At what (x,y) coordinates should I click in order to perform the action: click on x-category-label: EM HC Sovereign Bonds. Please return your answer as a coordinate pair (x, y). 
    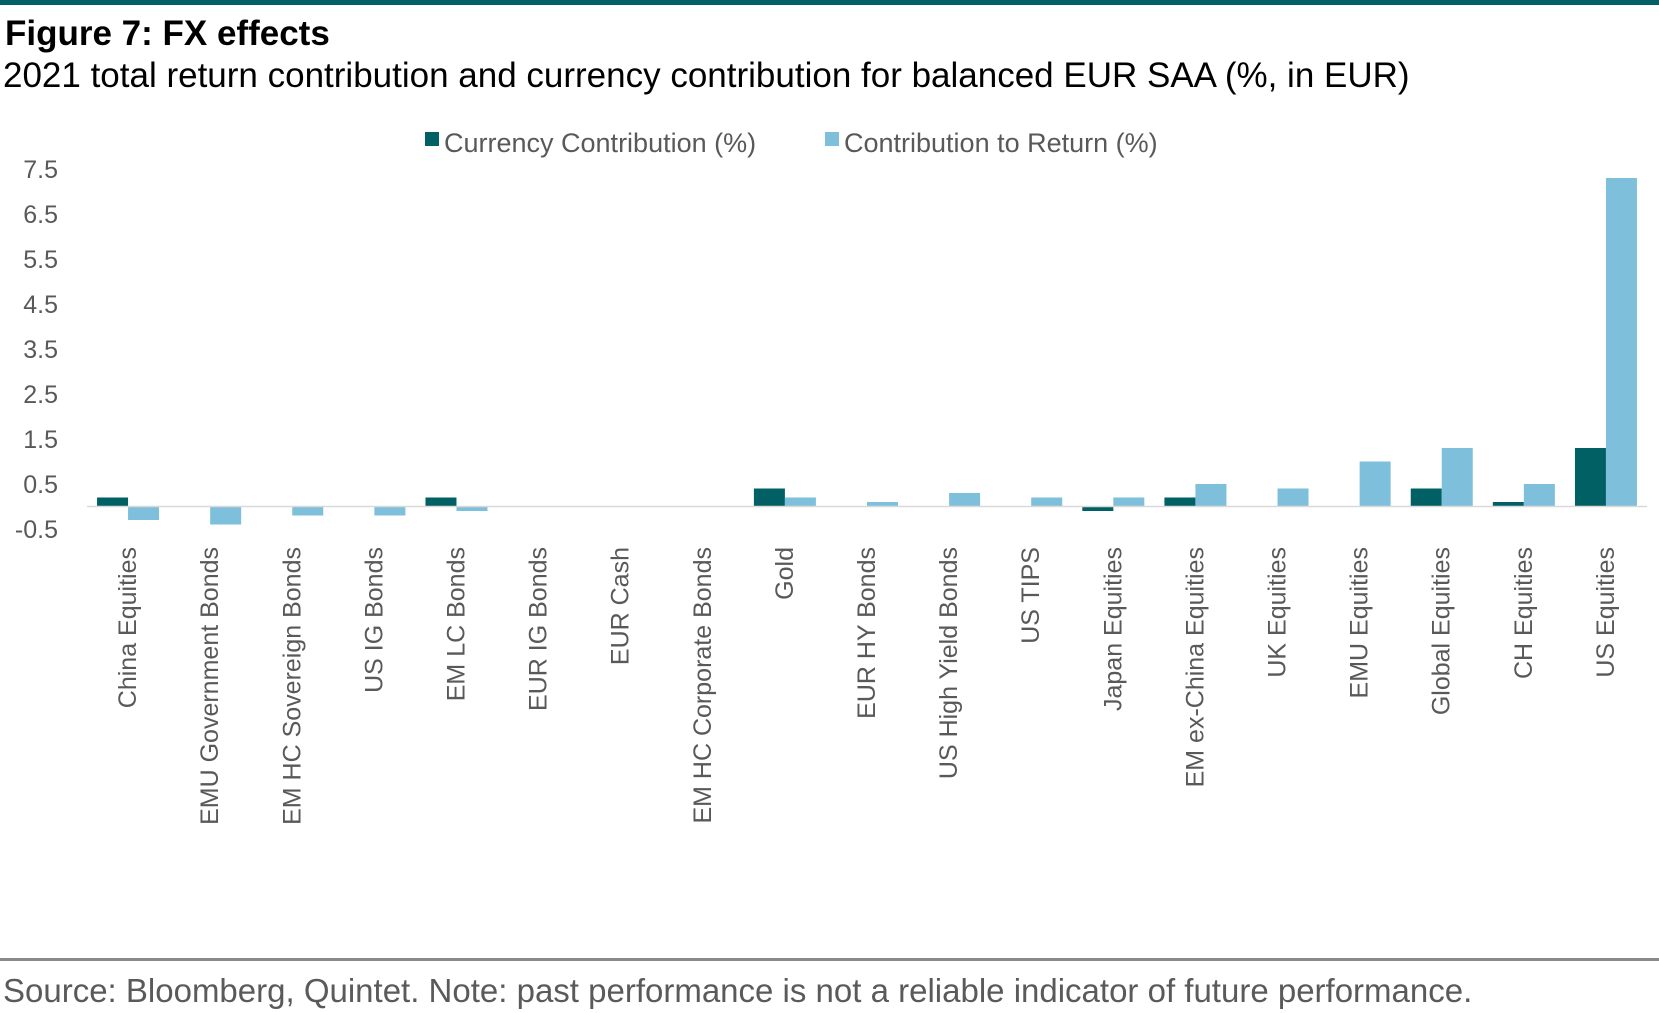
    Looking at the image, I should click on (292, 686).